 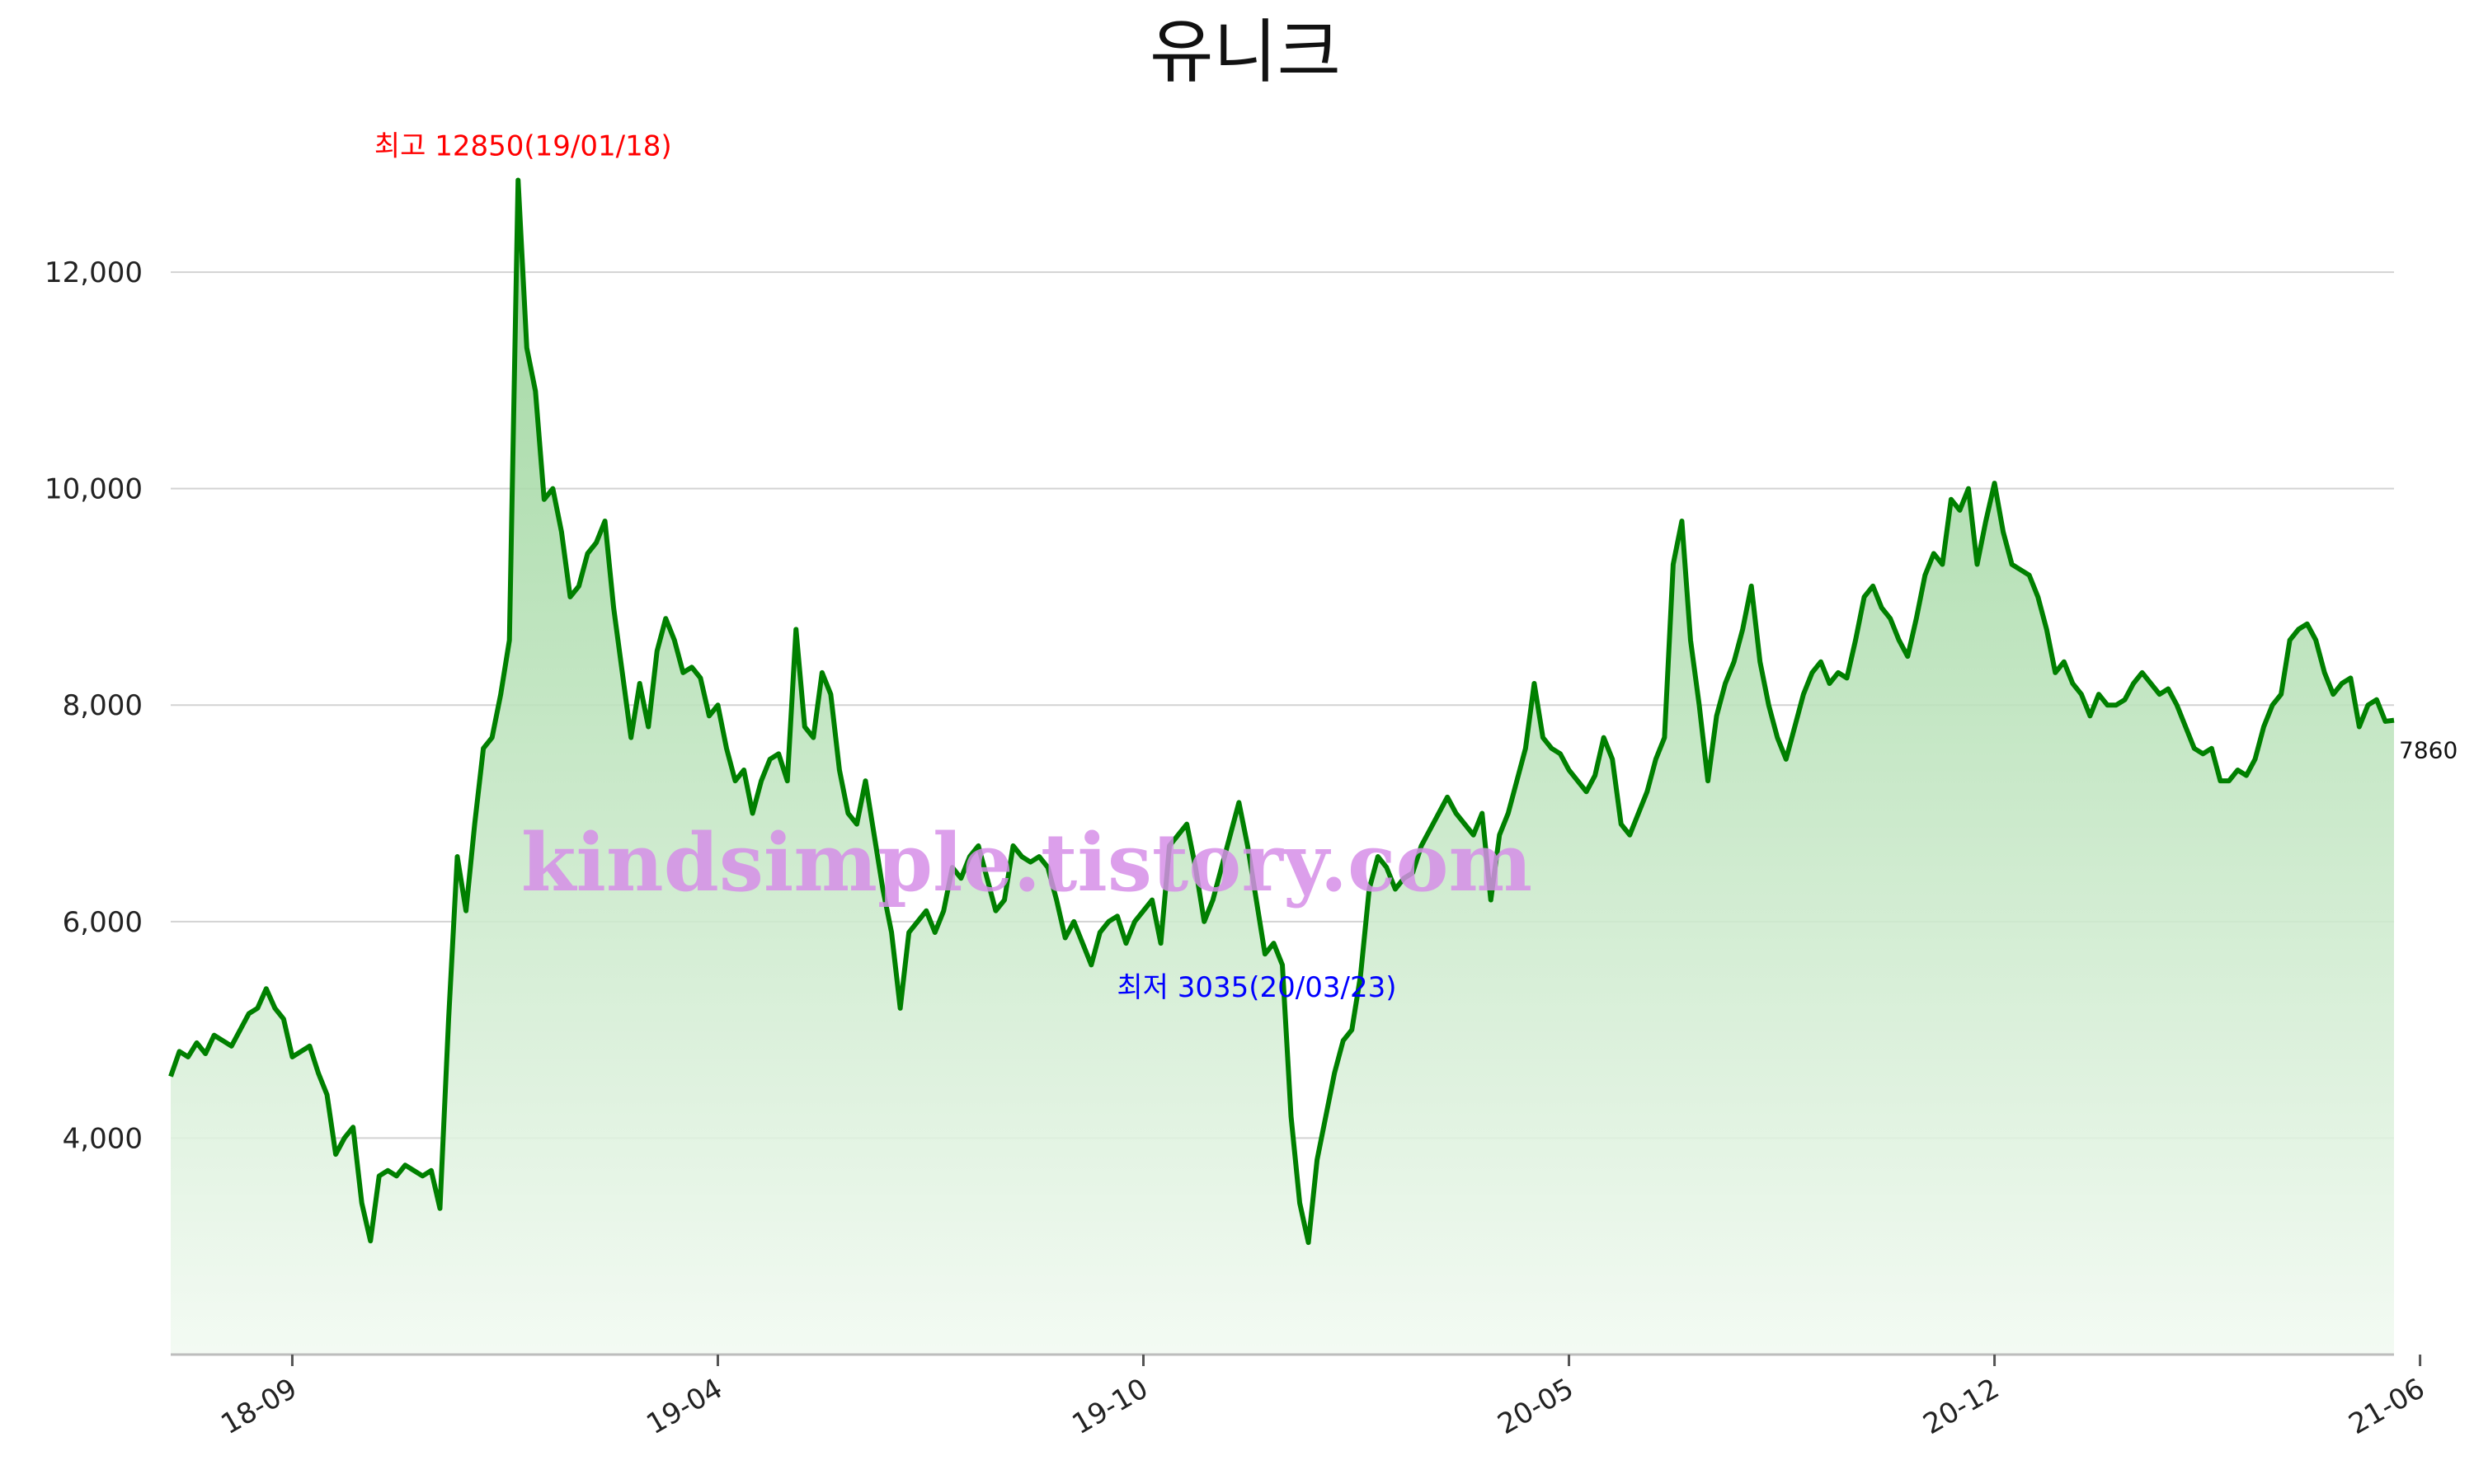 What do you see at coordinates (103, 705) in the screenshot?
I see `y-tick-label: 8,000` at bounding box center [103, 705].